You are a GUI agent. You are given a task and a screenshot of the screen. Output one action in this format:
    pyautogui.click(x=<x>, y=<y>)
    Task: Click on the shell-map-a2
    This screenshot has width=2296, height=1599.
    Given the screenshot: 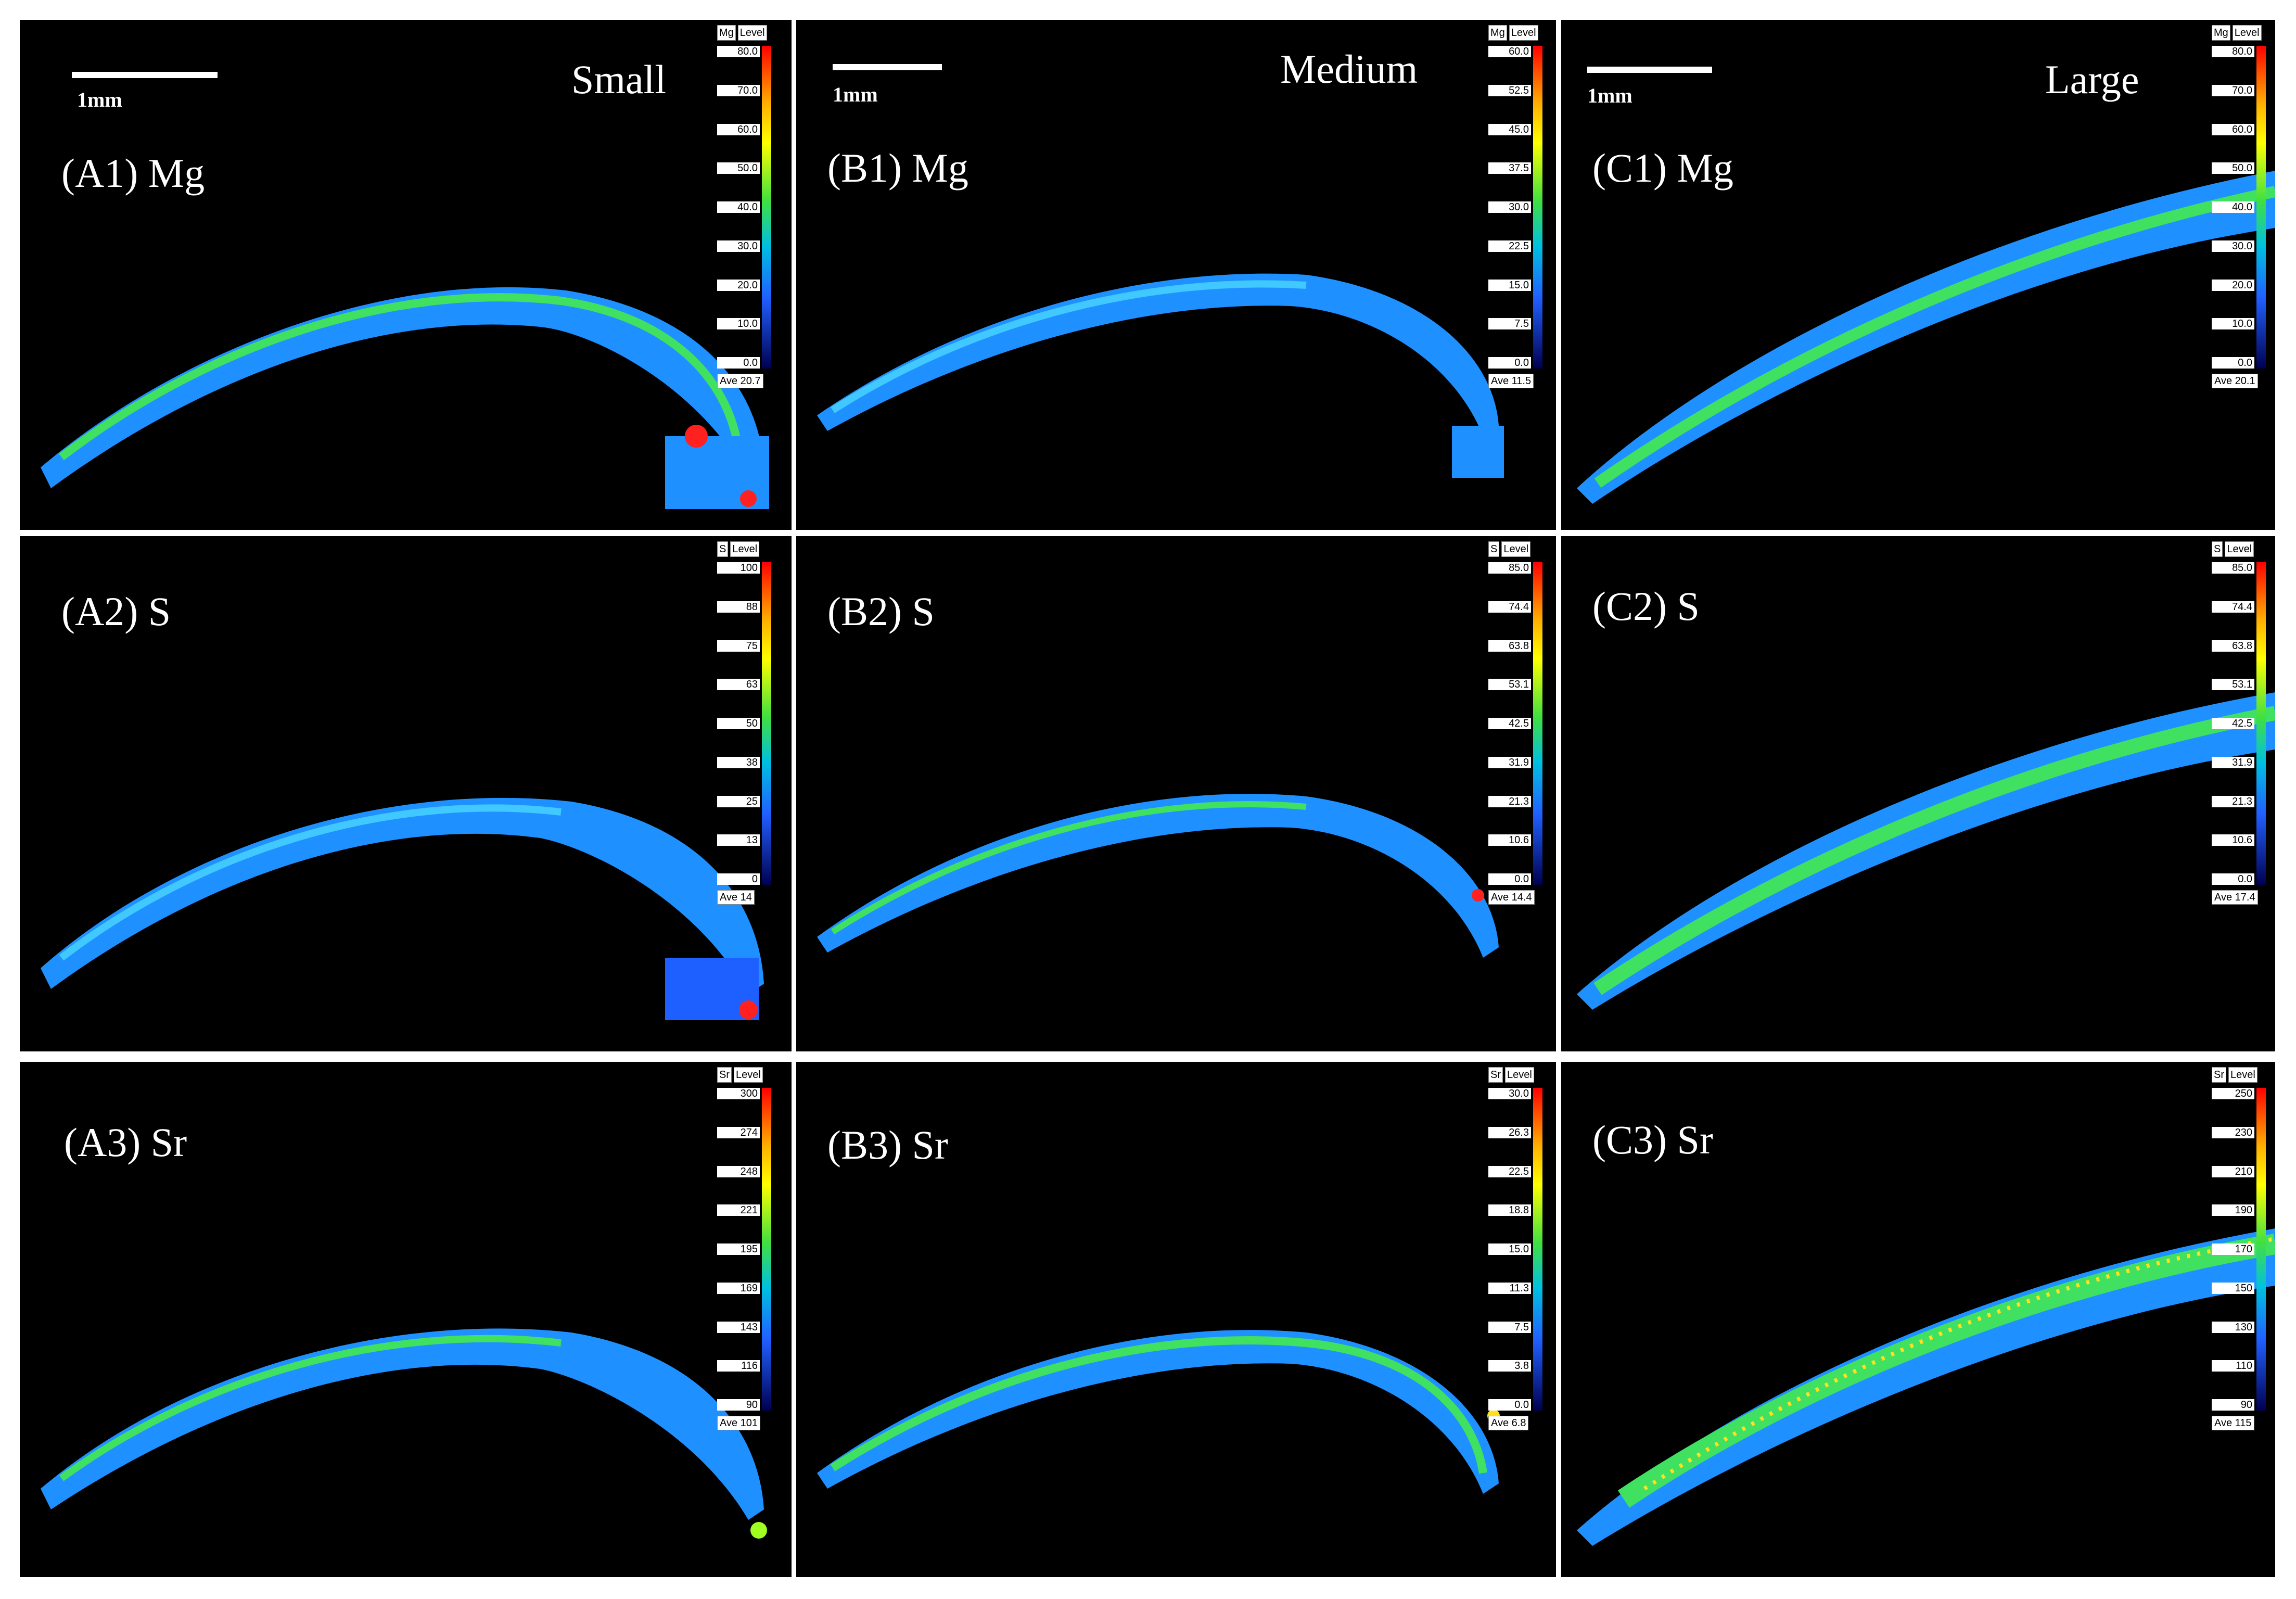 What is the action you would take?
    pyautogui.click(x=403, y=908)
    